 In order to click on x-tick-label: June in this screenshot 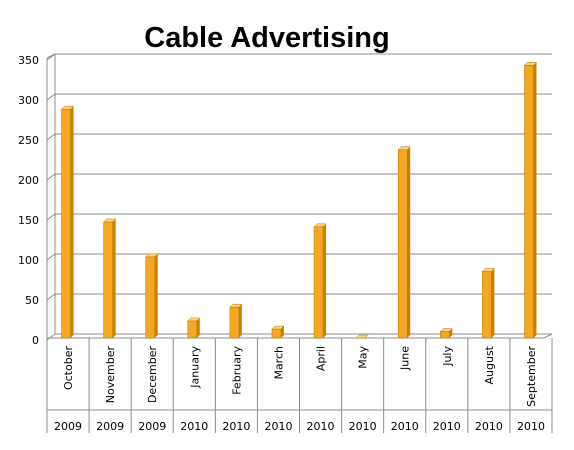, I will do `click(405, 358)`.